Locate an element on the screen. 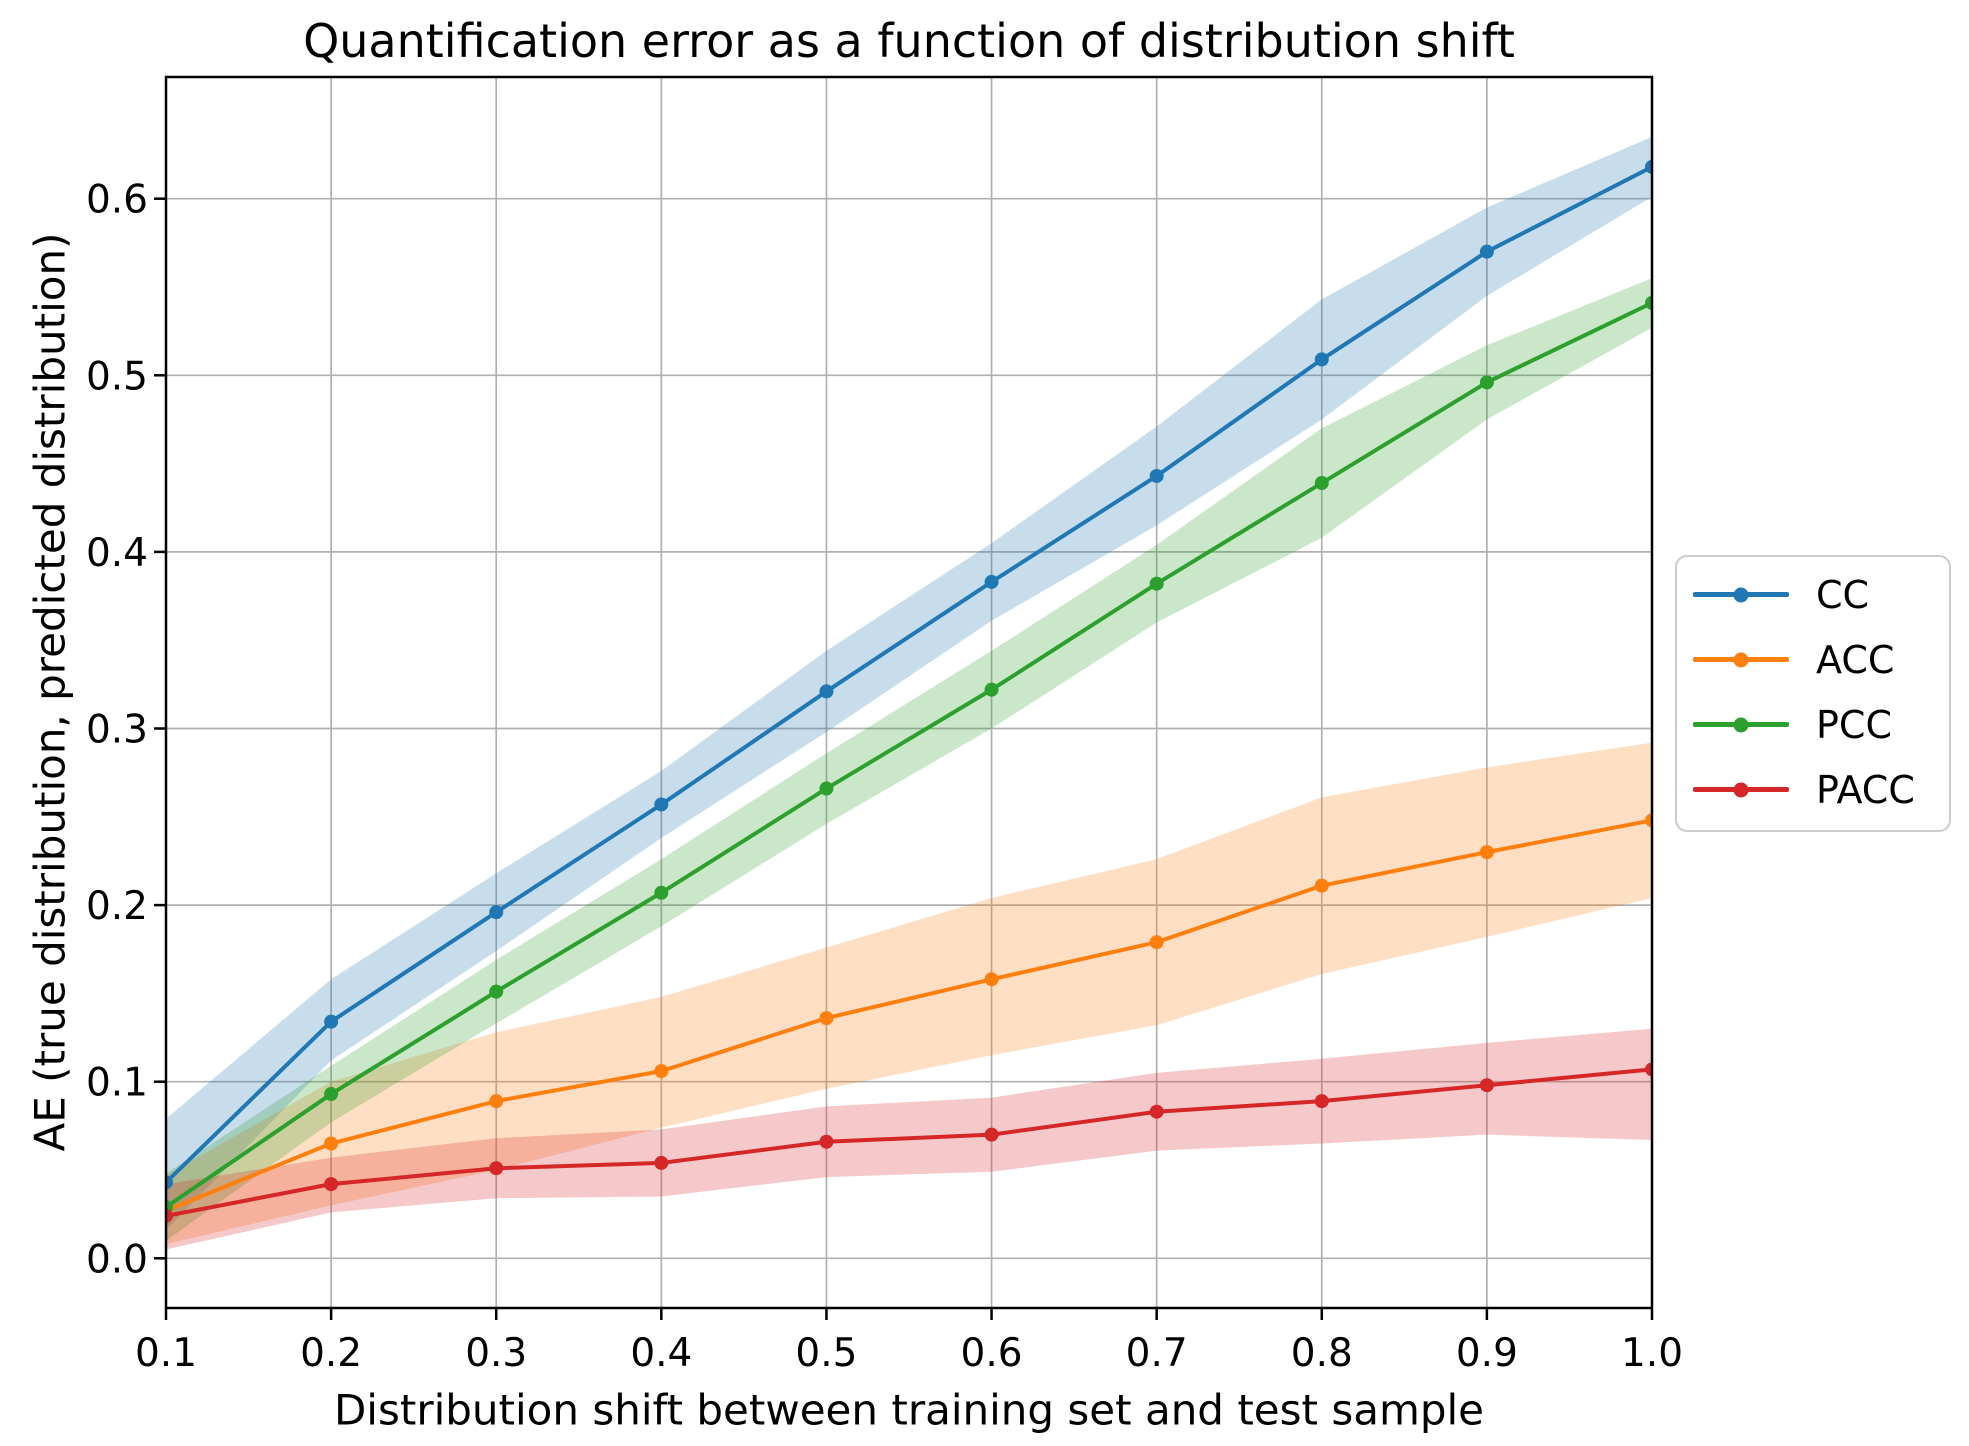  legend-label: PACC is located at coordinates (1865, 789).